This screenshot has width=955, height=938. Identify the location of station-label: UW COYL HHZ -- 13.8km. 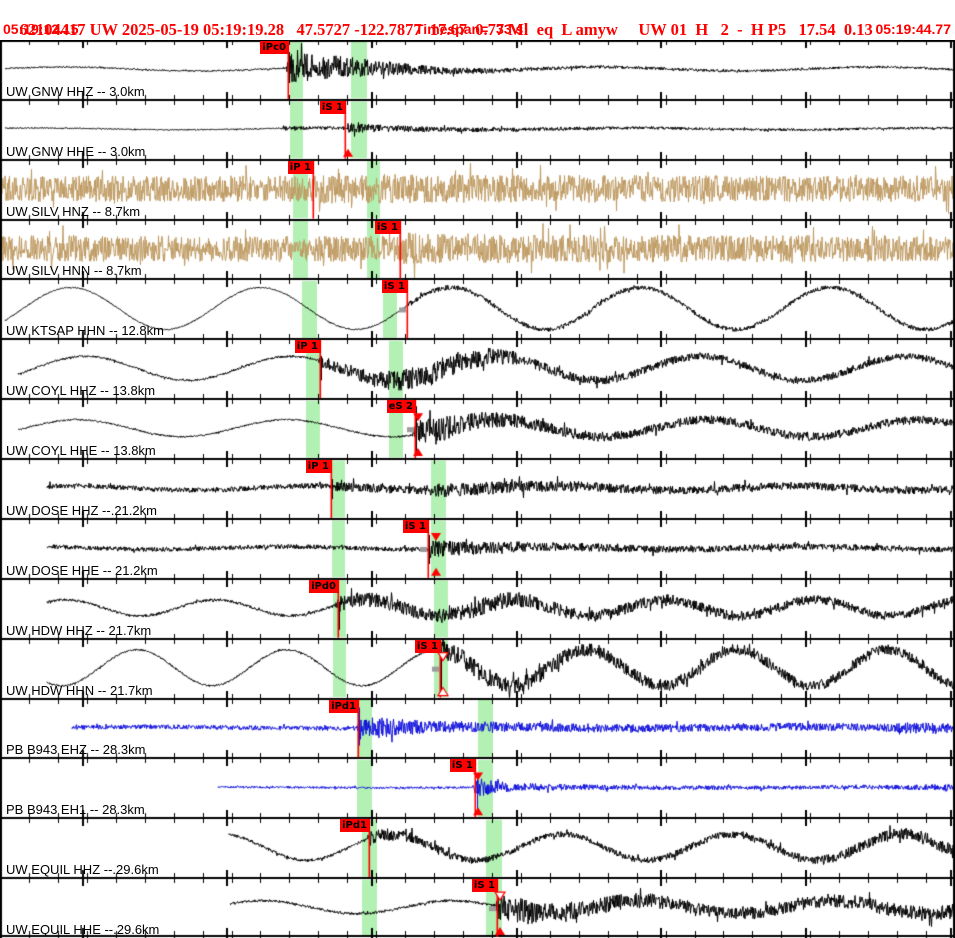
(81, 391).